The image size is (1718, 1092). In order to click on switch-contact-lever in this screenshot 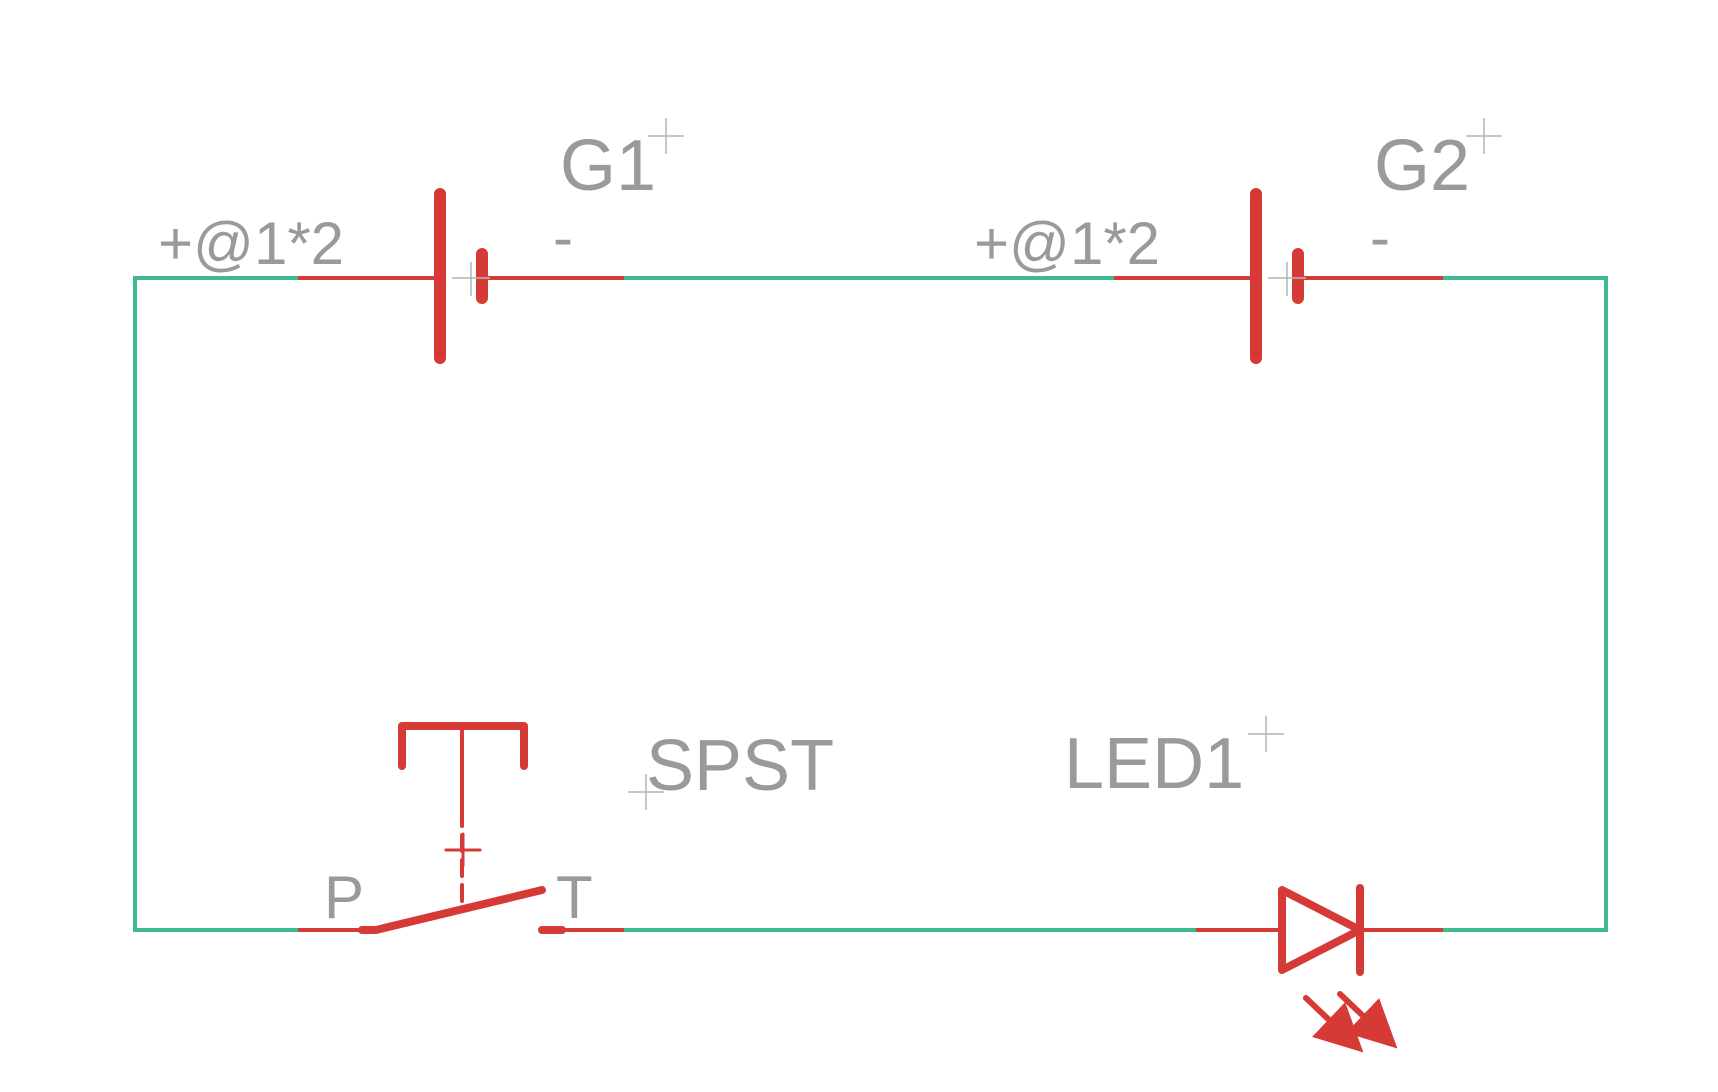, I will do `click(452, 910)`.